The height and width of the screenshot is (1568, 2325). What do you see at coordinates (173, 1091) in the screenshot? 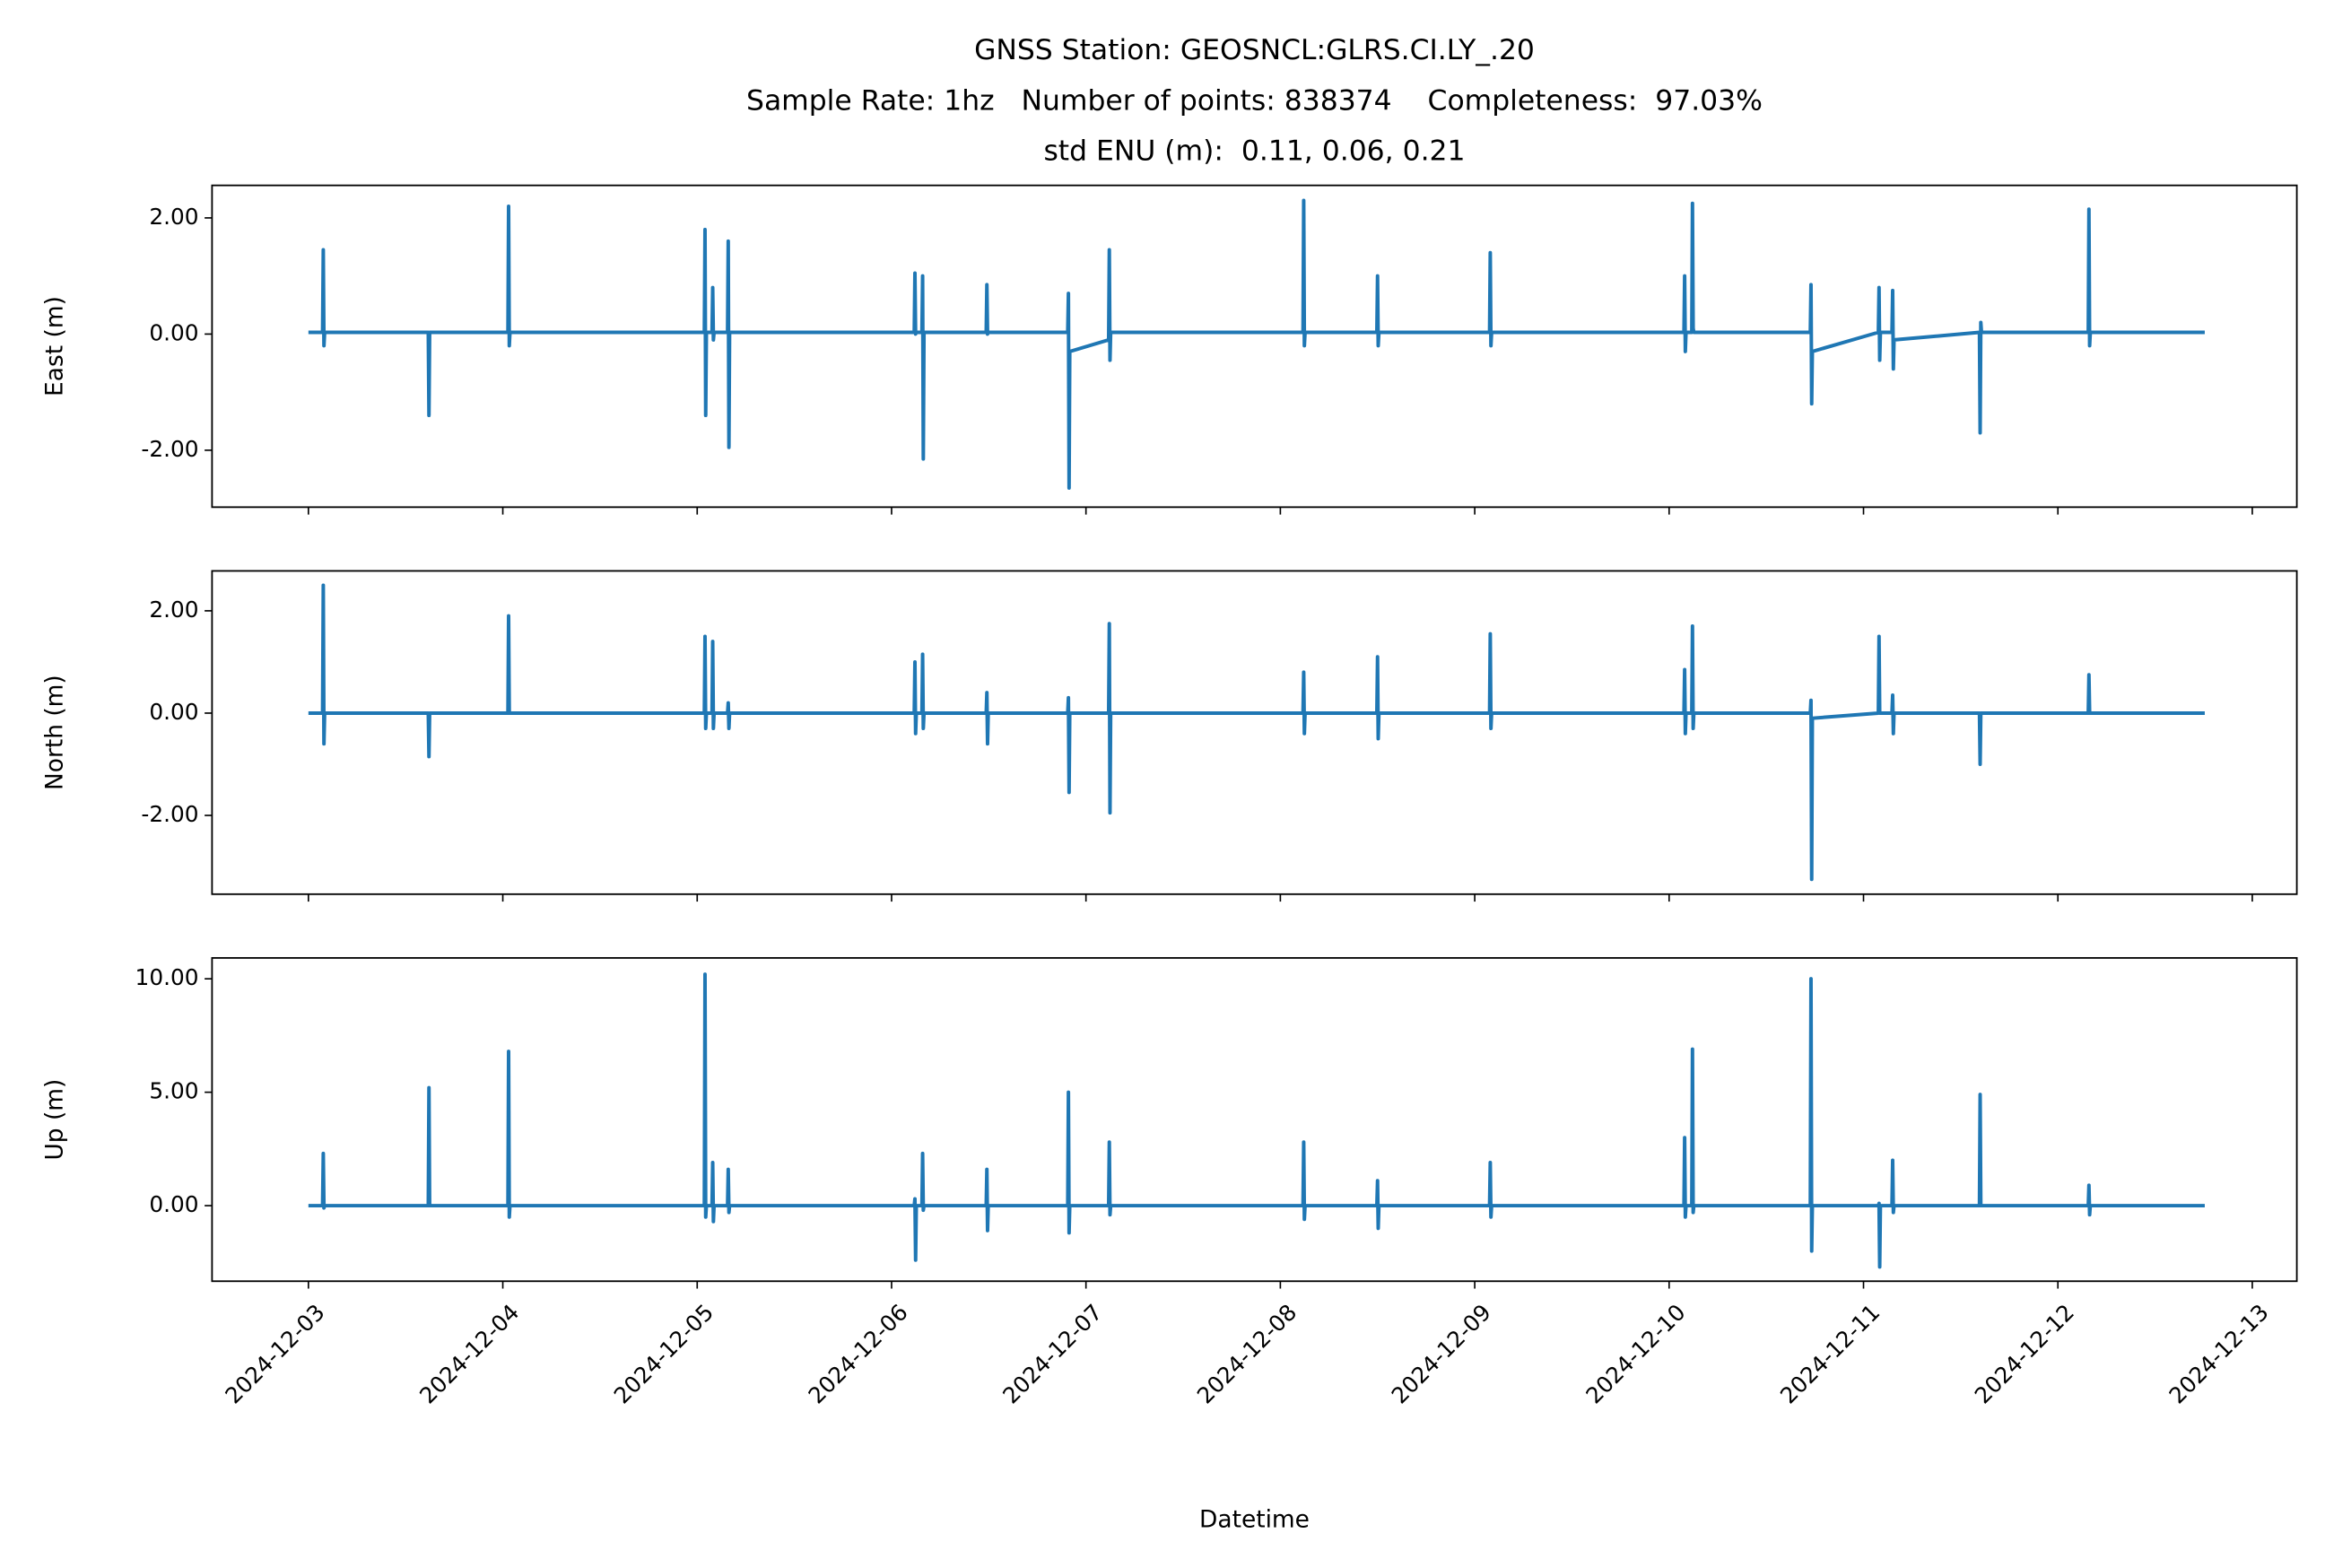
I see `y-tick-label: 5.00` at bounding box center [173, 1091].